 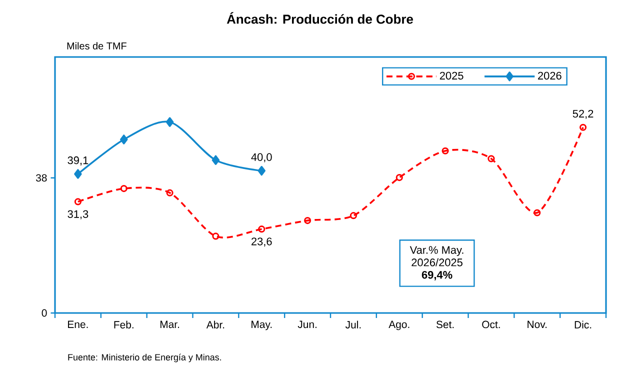 What do you see at coordinates (583, 324) in the screenshot?
I see `x-tick-label: Dic.` at bounding box center [583, 324].